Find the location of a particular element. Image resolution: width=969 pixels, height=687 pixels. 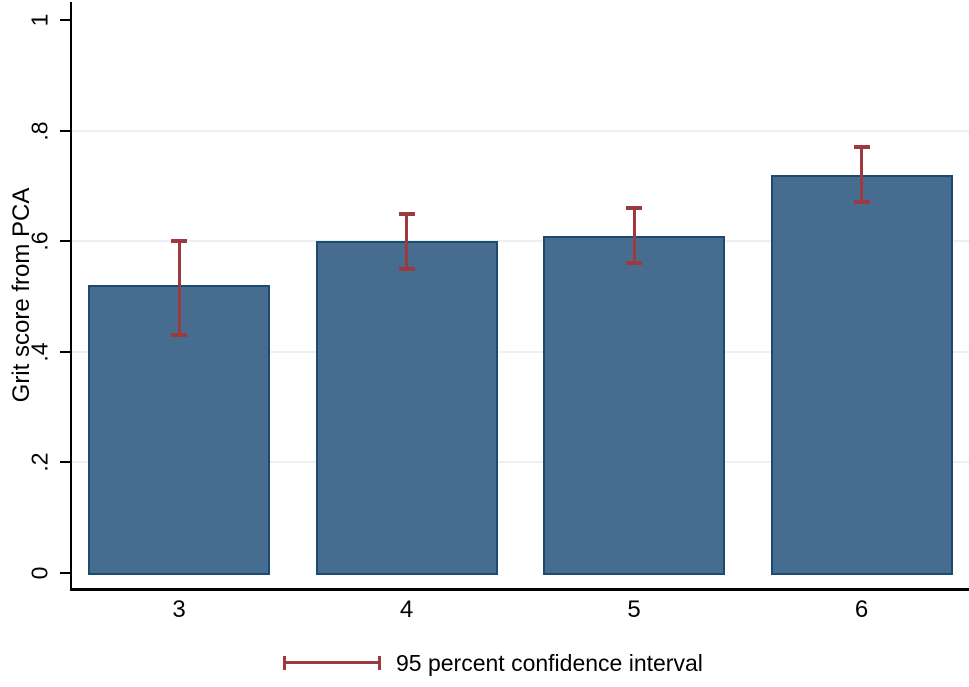

x-tick-label: 3 is located at coordinates (179, 609).